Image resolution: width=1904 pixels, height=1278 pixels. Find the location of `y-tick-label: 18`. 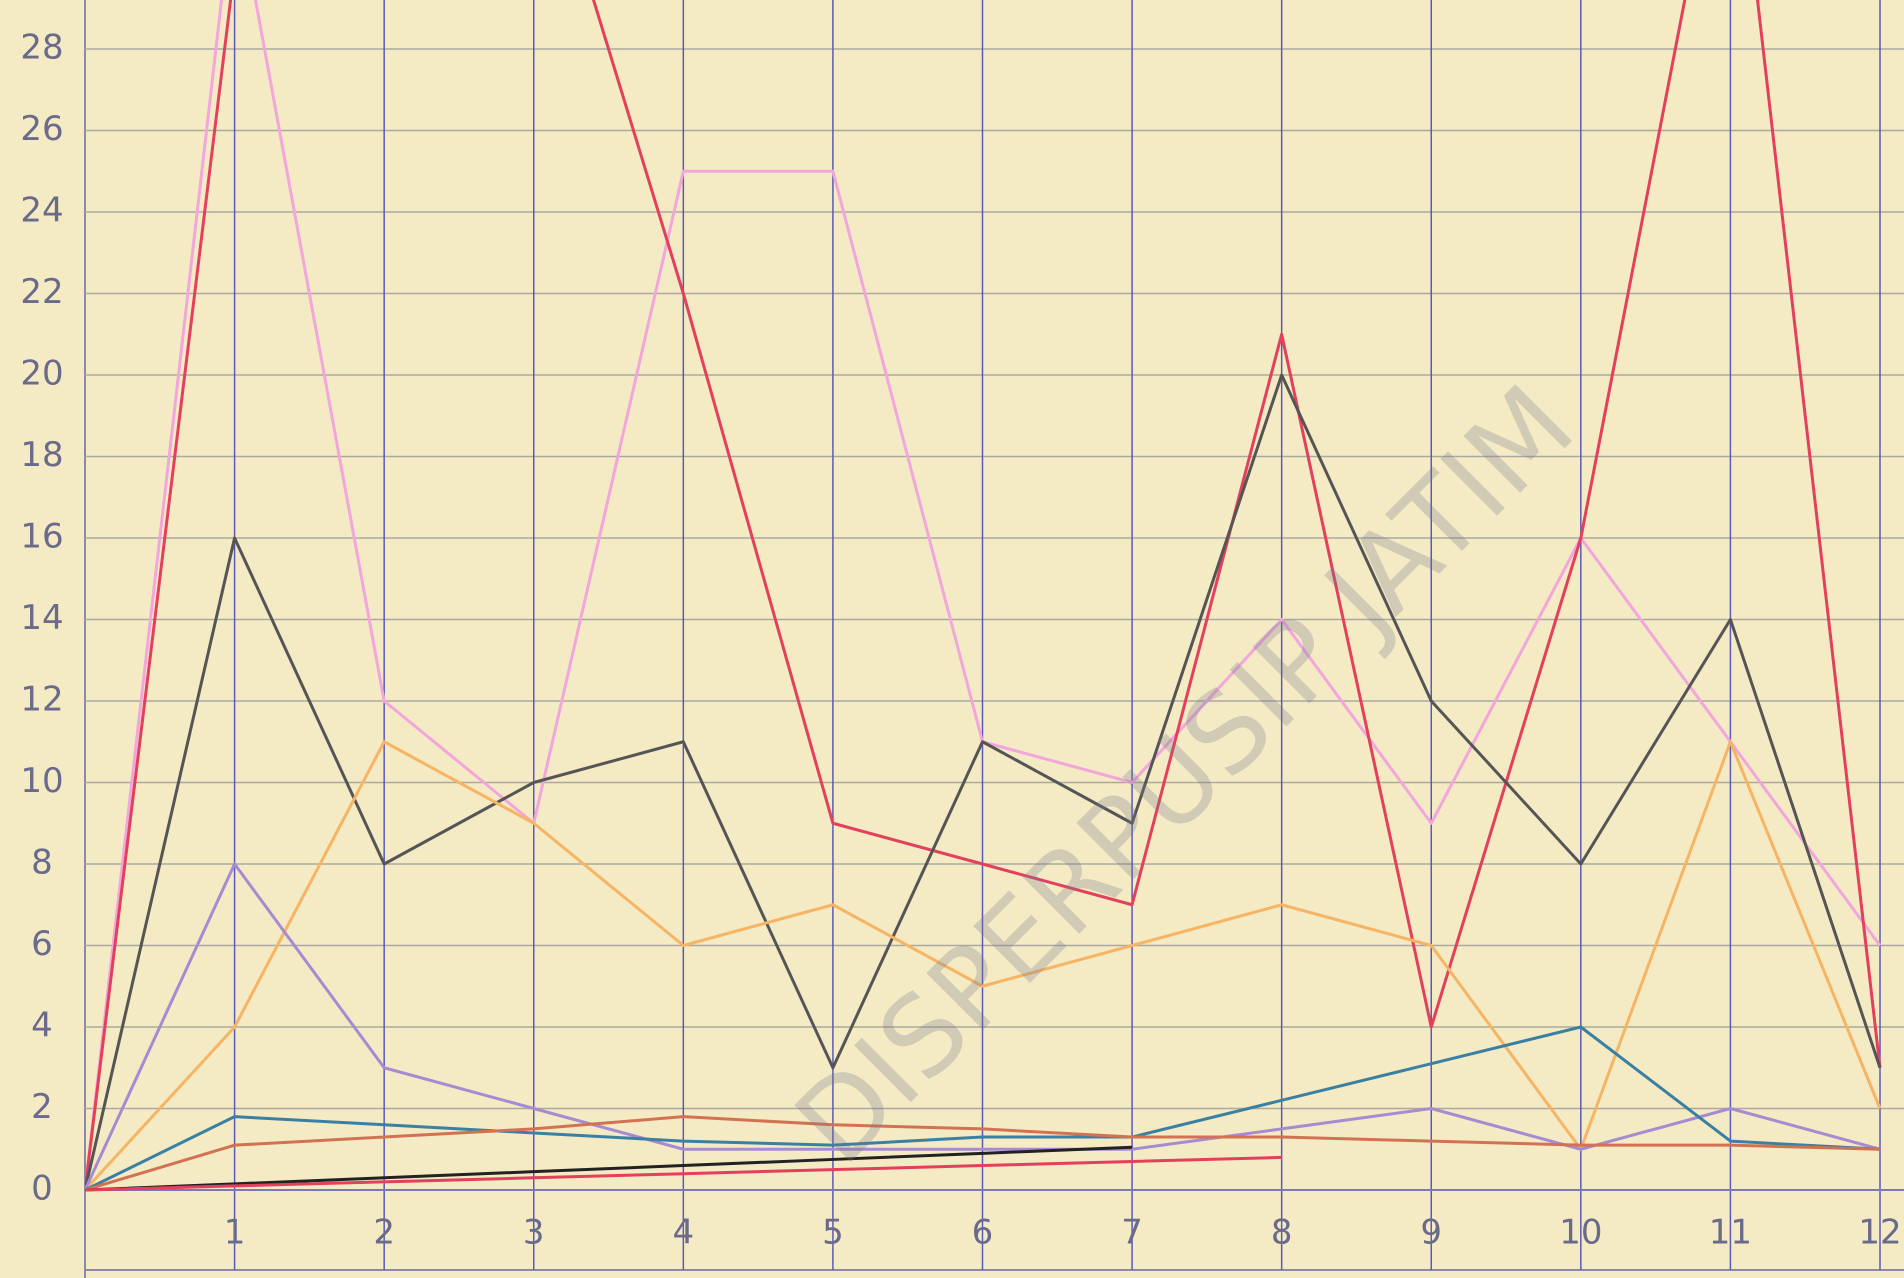

y-tick-label: 18 is located at coordinates (41, 455).